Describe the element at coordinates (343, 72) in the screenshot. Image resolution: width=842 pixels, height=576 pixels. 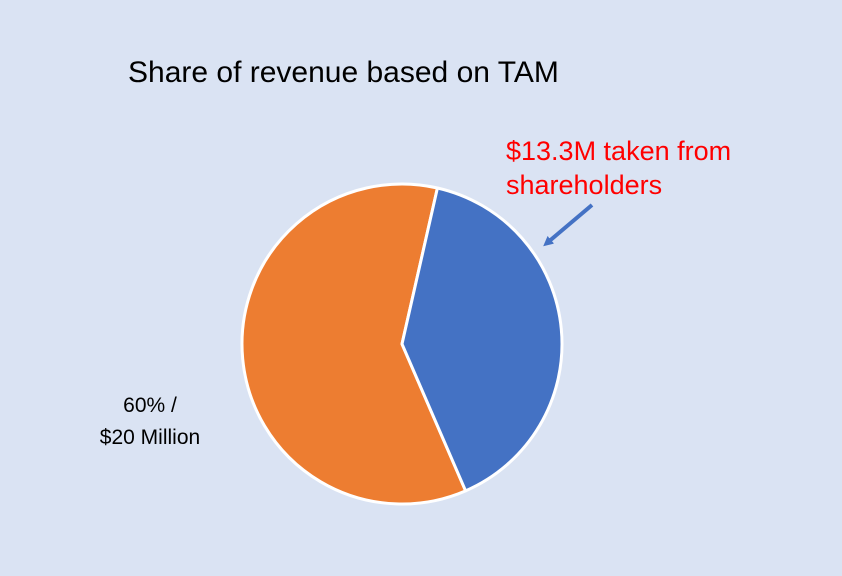
I see `chart-title: Share of revenue based on TAM` at that location.